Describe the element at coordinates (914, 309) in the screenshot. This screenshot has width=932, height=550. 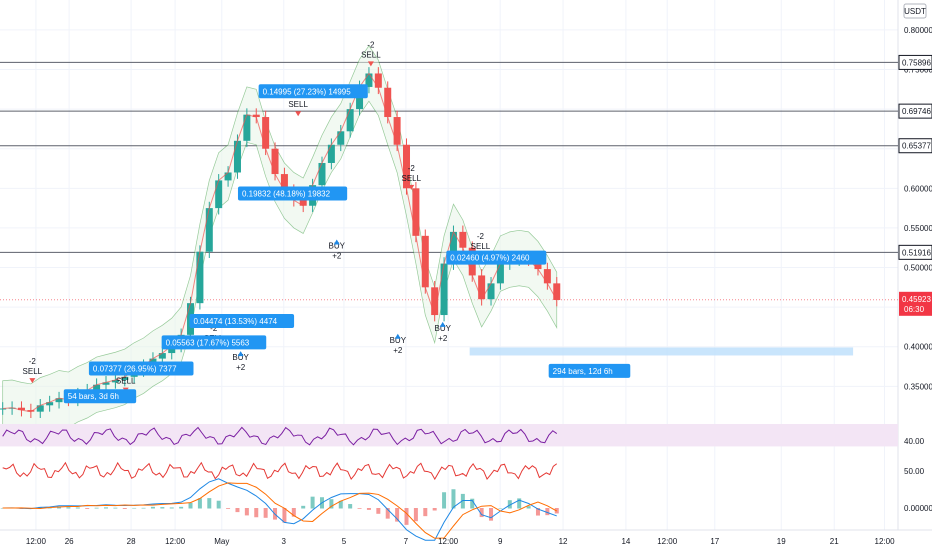
I see `last-price-countdown: 06:30` at that location.